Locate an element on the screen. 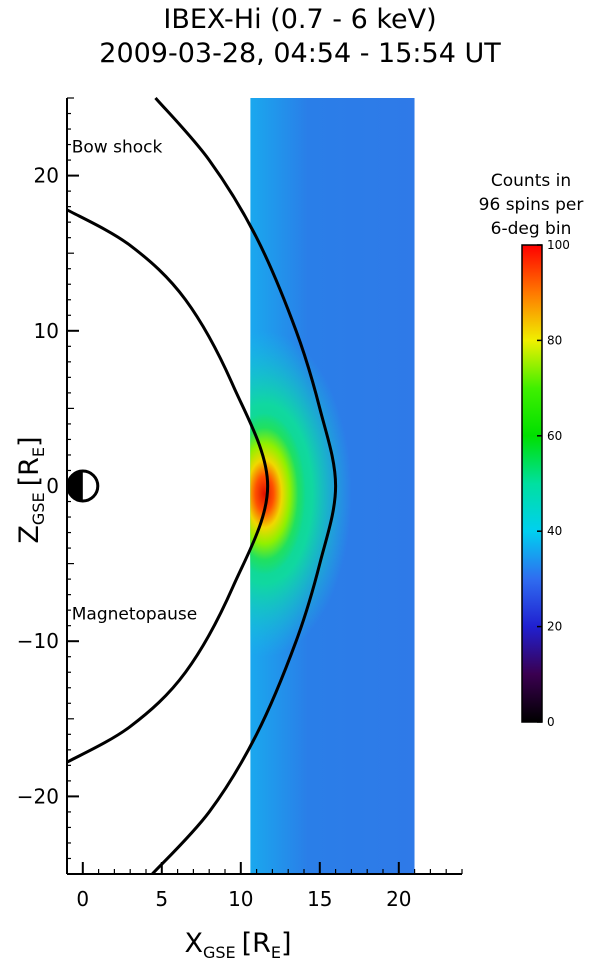 Image resolution: width=600 pixels, height=964 pixels. y-tick-labels: −20 −10 0 10 20 is located at coordinates (38, 486).